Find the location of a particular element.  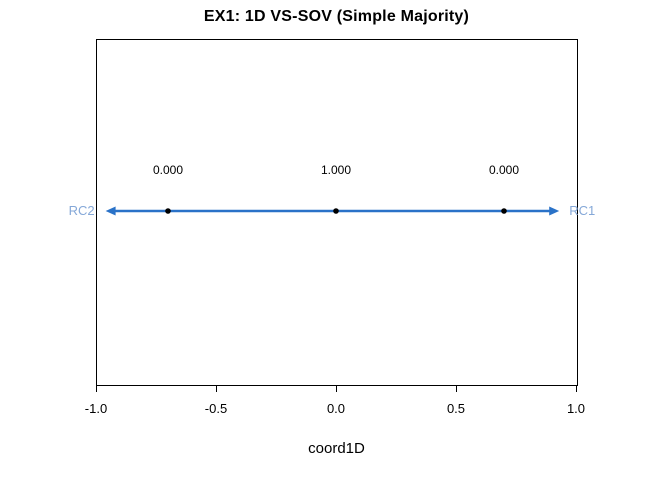

x-tick-label: -0.5 is located at coordinates (216, 408).